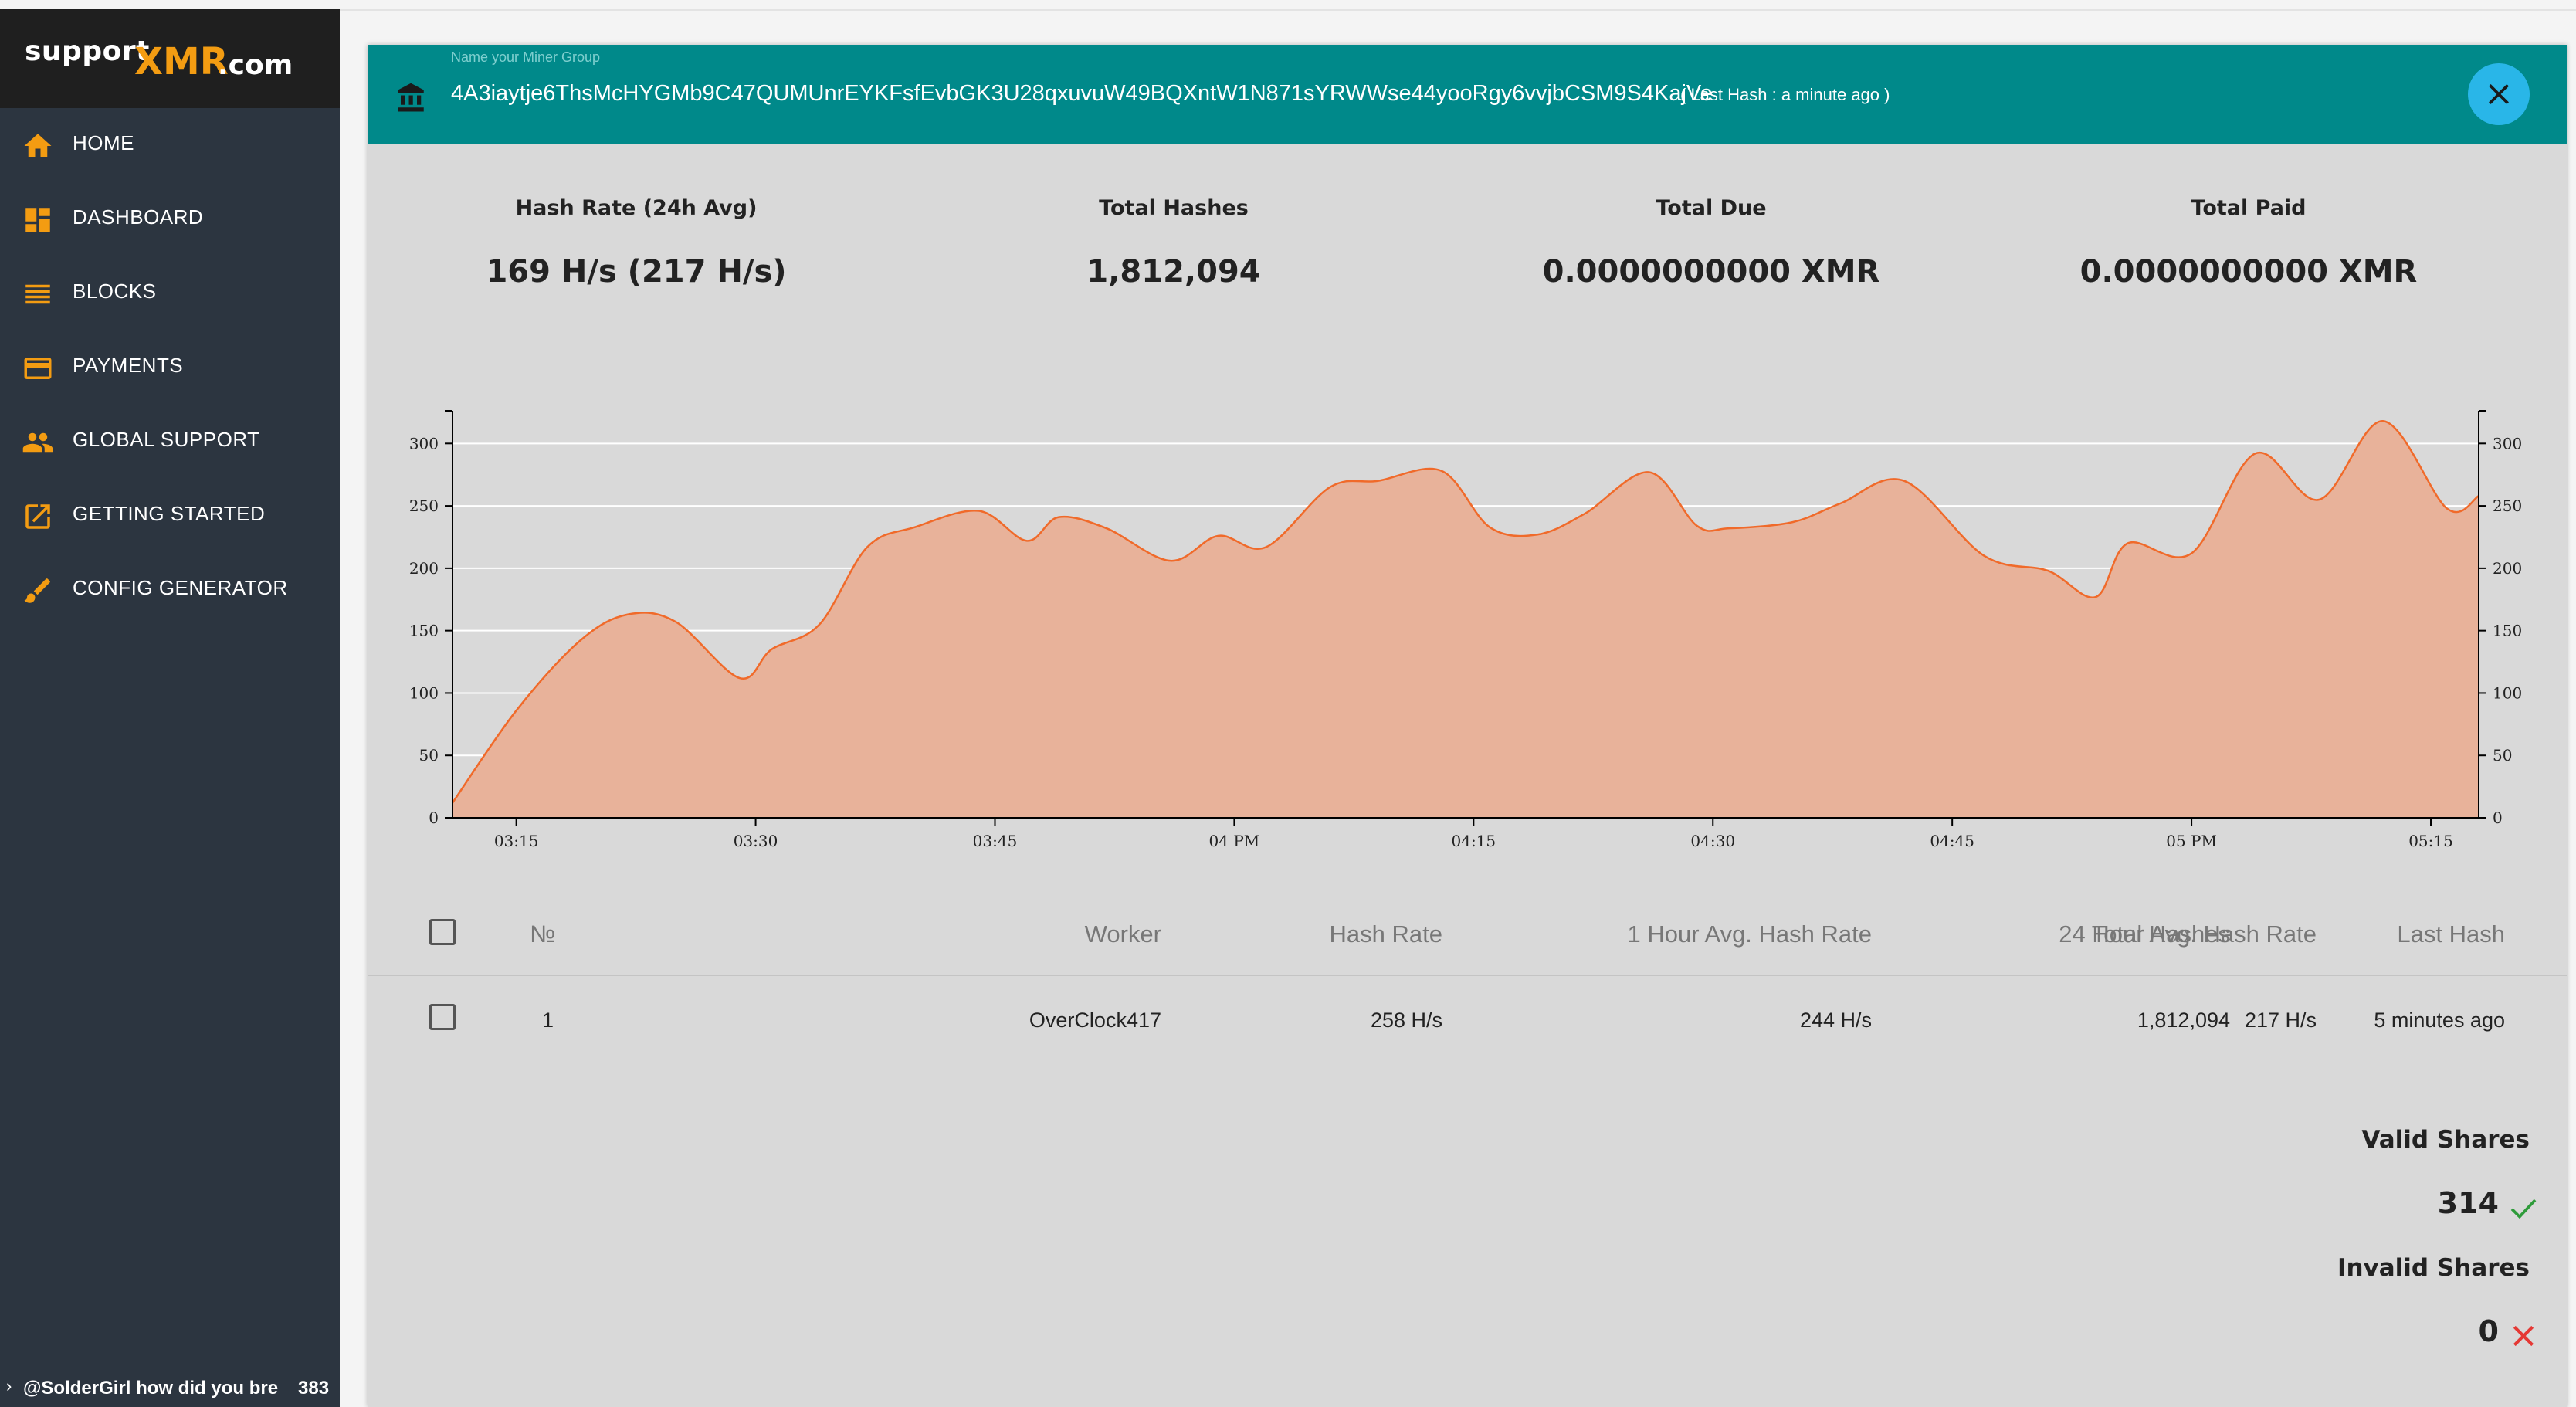  Describe the element at coordinates (1712, 841) in the screenshot. I see `x-tick-label: 04:30` at that location.